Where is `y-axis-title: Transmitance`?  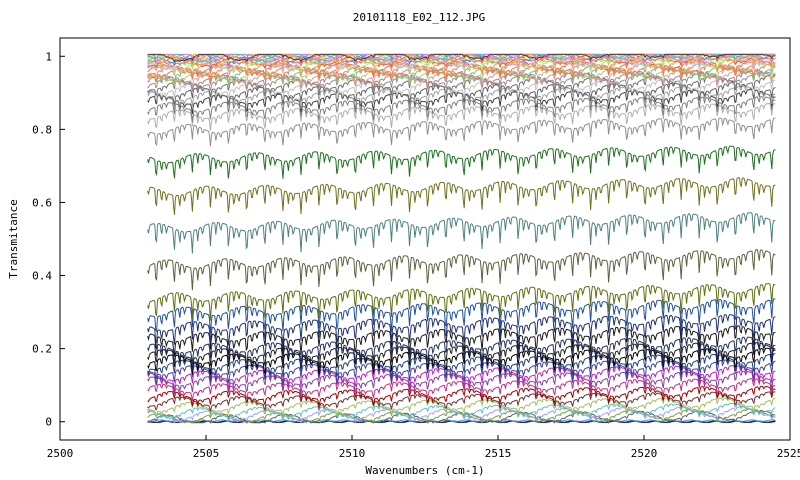 y-axis-title: Transmitance is located at coordinates (13, 238).